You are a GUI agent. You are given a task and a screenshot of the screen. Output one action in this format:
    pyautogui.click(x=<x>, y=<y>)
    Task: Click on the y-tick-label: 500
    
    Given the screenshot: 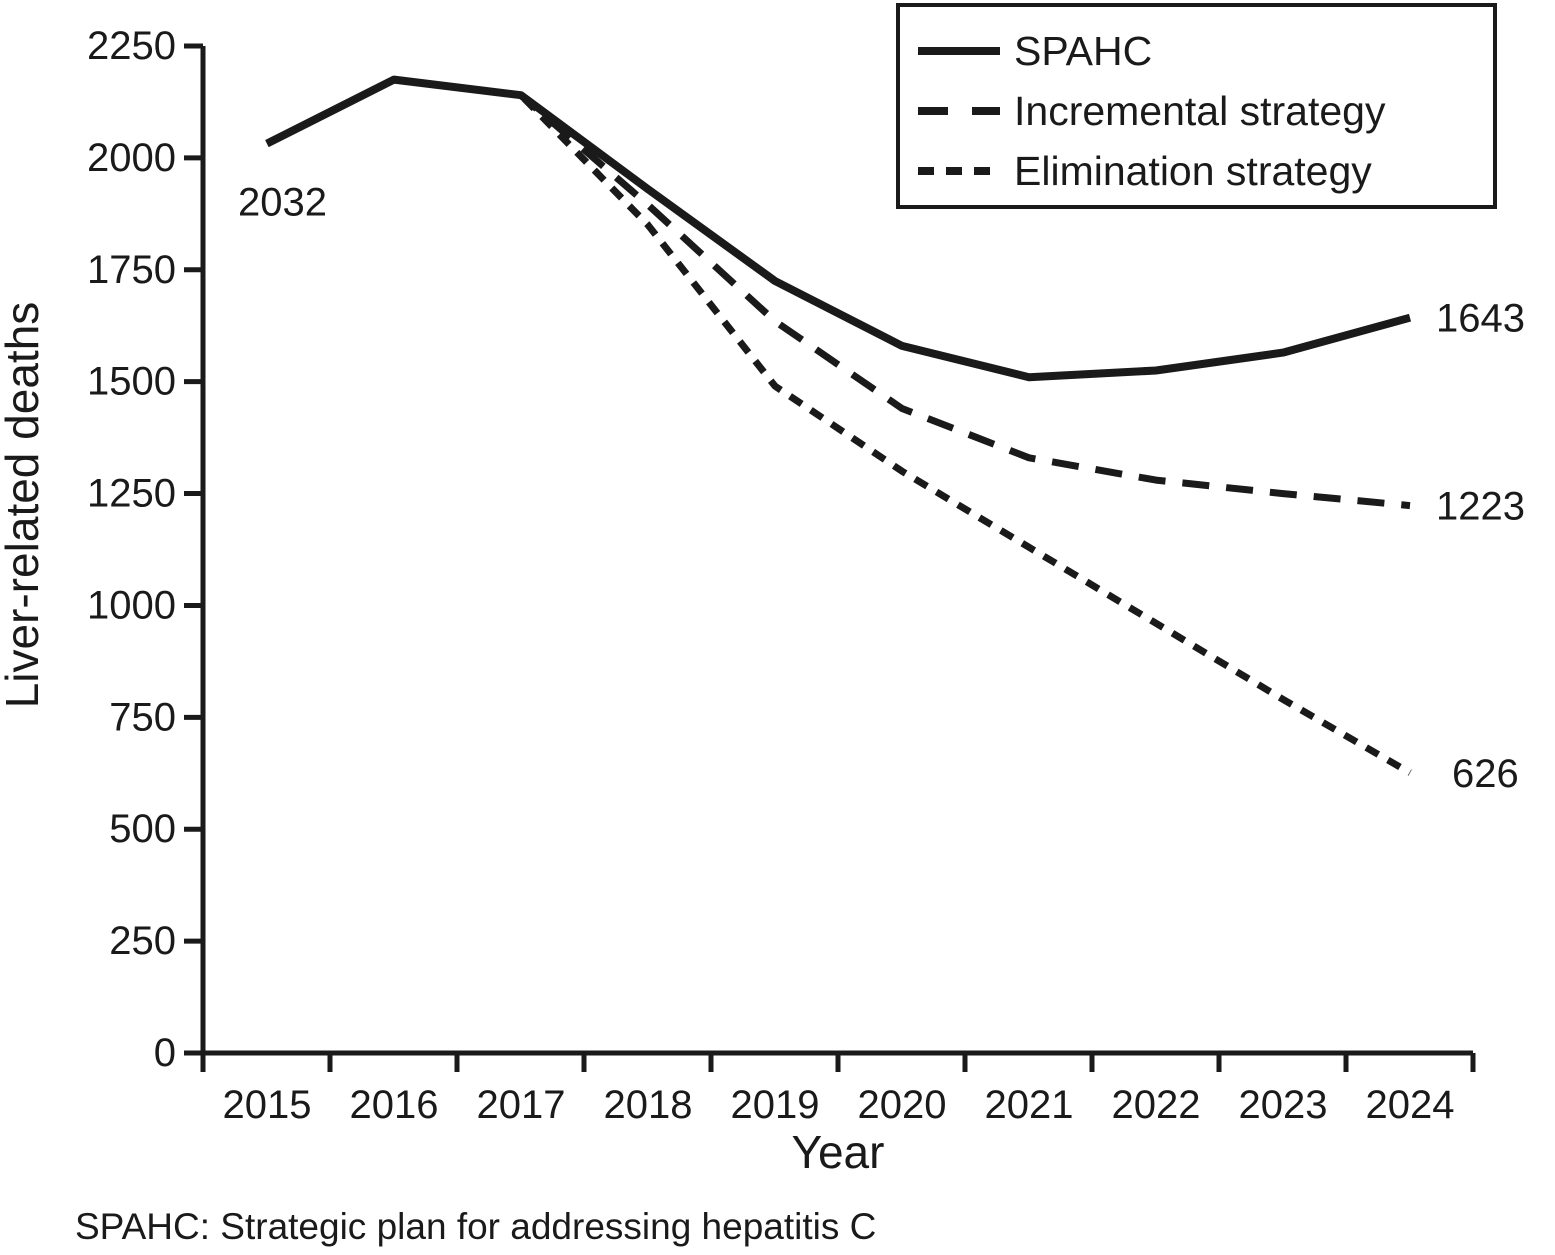 What is the action you would take?
    pyautogui.click(x=142, y=829)
    